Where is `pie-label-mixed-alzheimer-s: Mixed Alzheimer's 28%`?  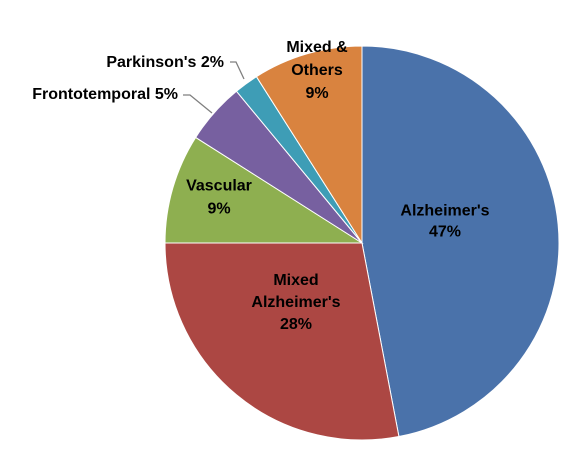
pie-label-mixed-alzheimer-s: Mixed Alzheimer's 28% is located at coordinates (295, 302).